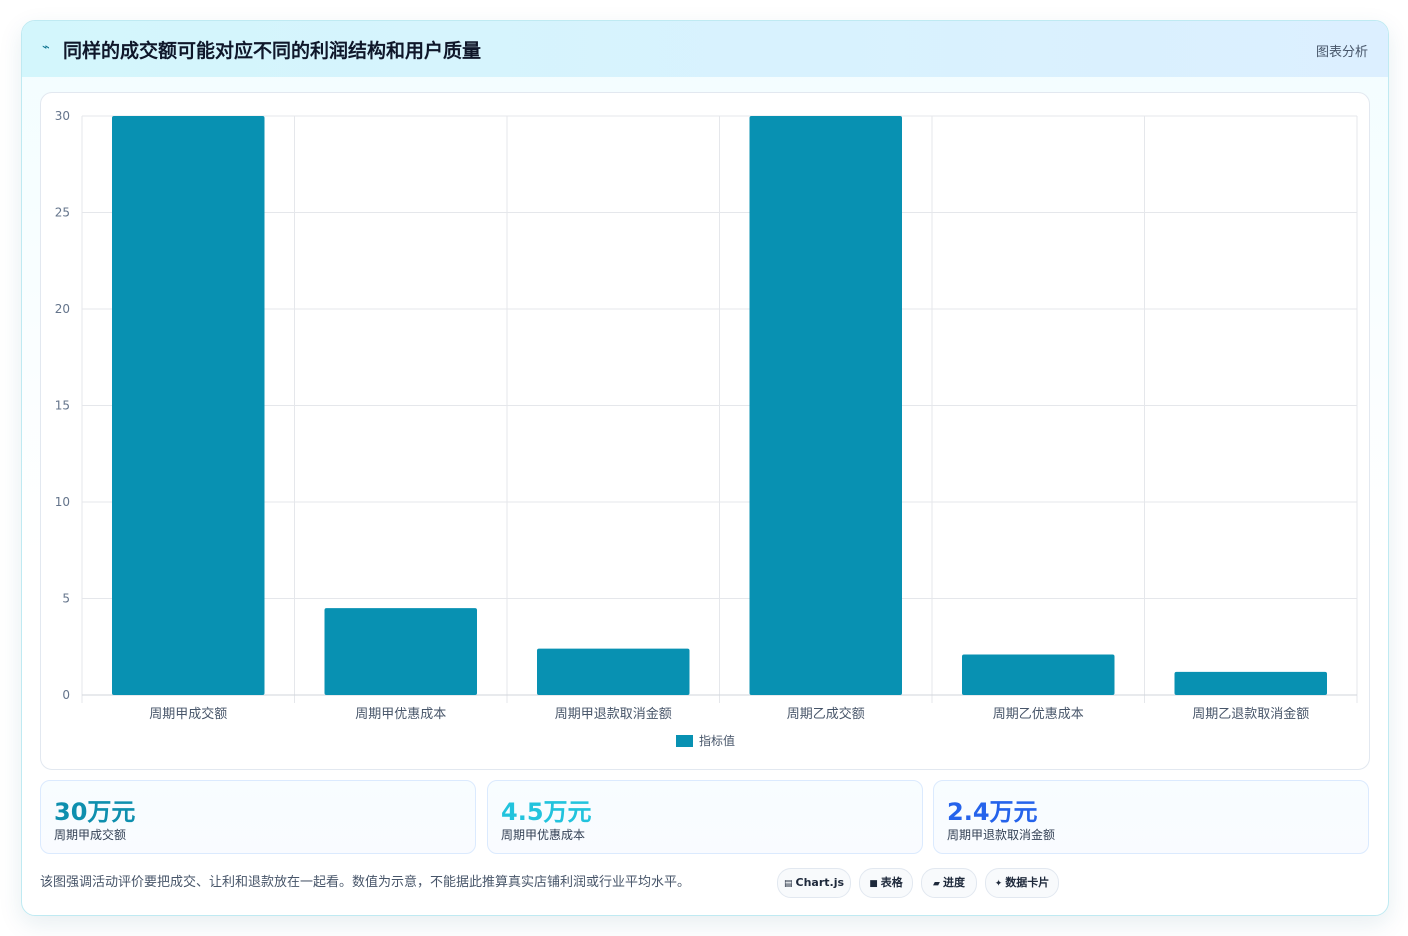 The image size is (1408, 936). I want to click on stat-card-1: 30万元 周期甲成交额, so click(258, 817).